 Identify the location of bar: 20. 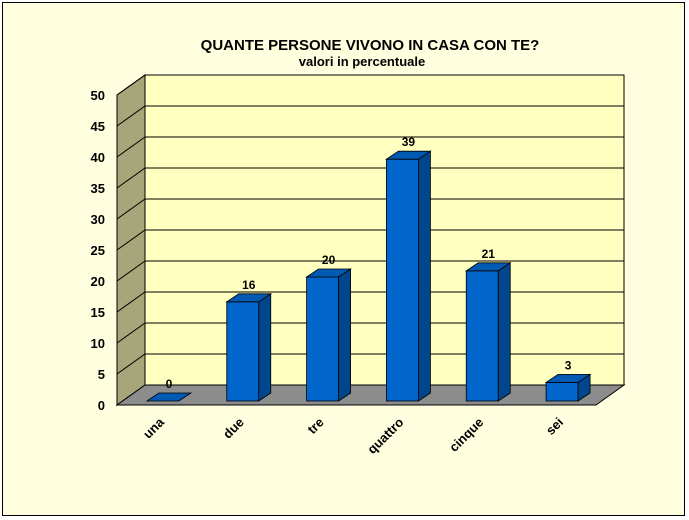
(328, 327).